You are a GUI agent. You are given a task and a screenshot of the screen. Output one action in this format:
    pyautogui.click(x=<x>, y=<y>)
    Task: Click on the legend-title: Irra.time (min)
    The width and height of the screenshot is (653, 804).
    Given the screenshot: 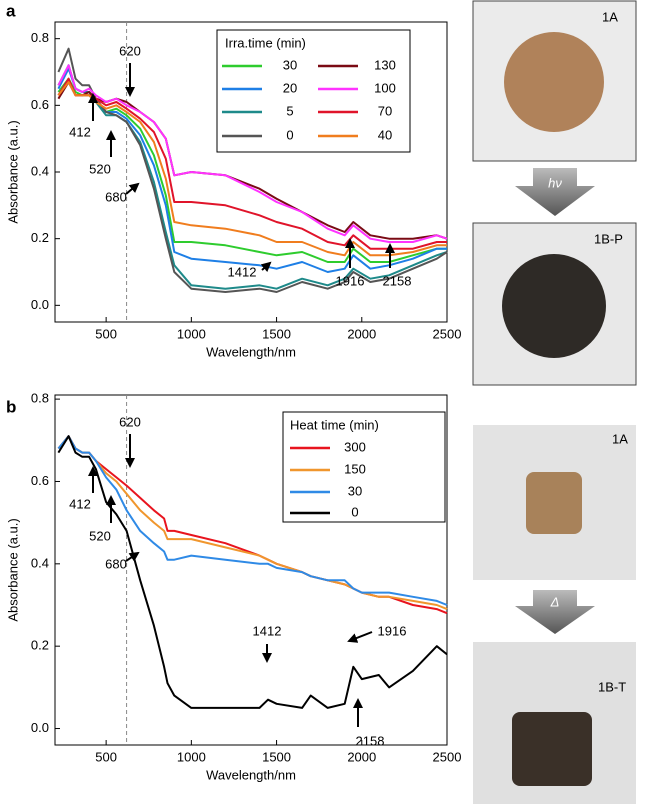 What is the action you would take?
    pyautogui.click(x=265, y=42)
    